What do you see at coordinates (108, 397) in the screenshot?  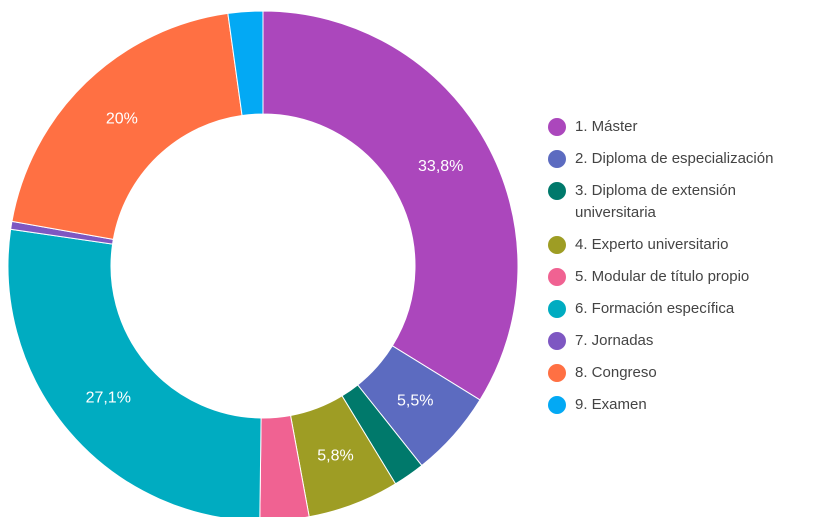 I see `slice-label: 27,1%` at bounding box center [108, 397].